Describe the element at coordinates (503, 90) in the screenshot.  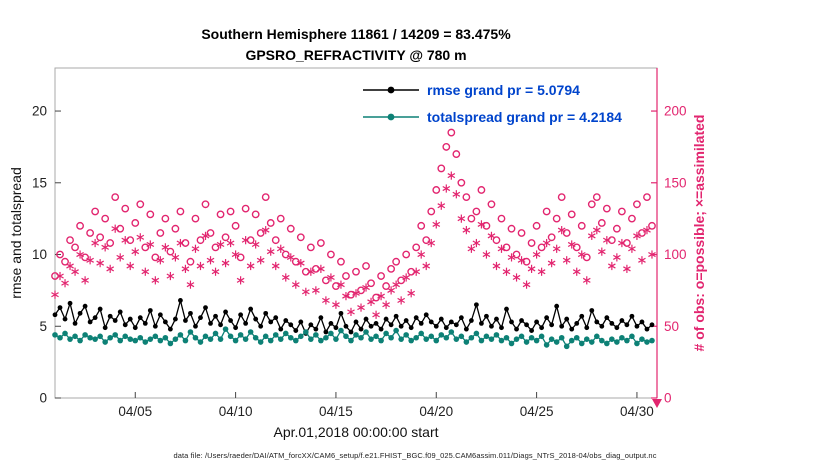
I see `svg-text: rmse grand pr = 5.0794` at that location.